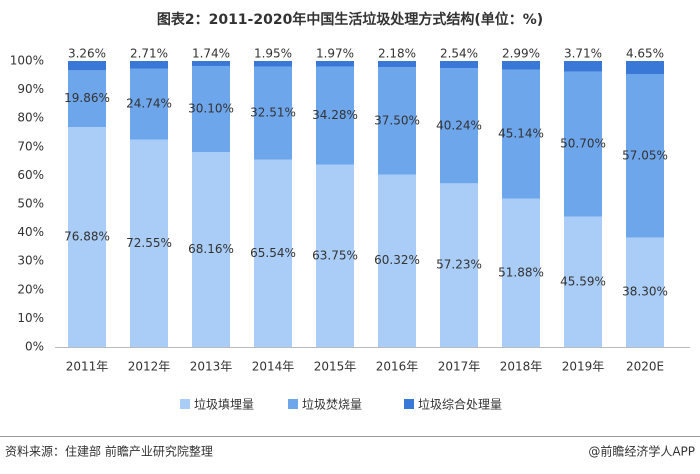  I want to click on data-label: 65.54%, so click(273, 253).